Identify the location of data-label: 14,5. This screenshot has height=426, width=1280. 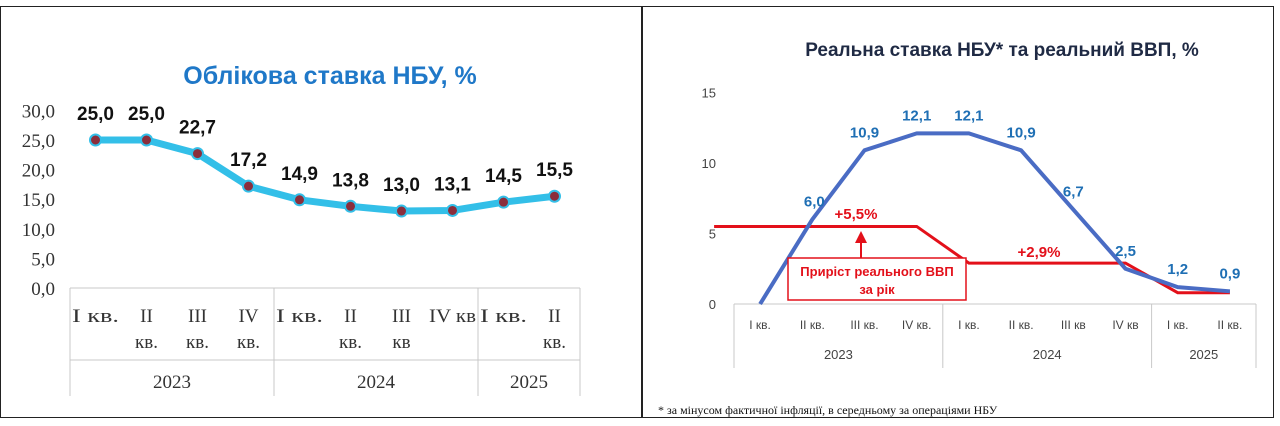
(503, 176).